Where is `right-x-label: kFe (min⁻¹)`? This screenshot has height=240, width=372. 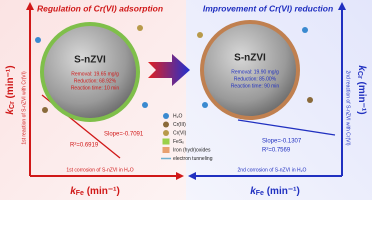 right-x-label: kFe (min⁻¹) is located at coordinates (275, 191).